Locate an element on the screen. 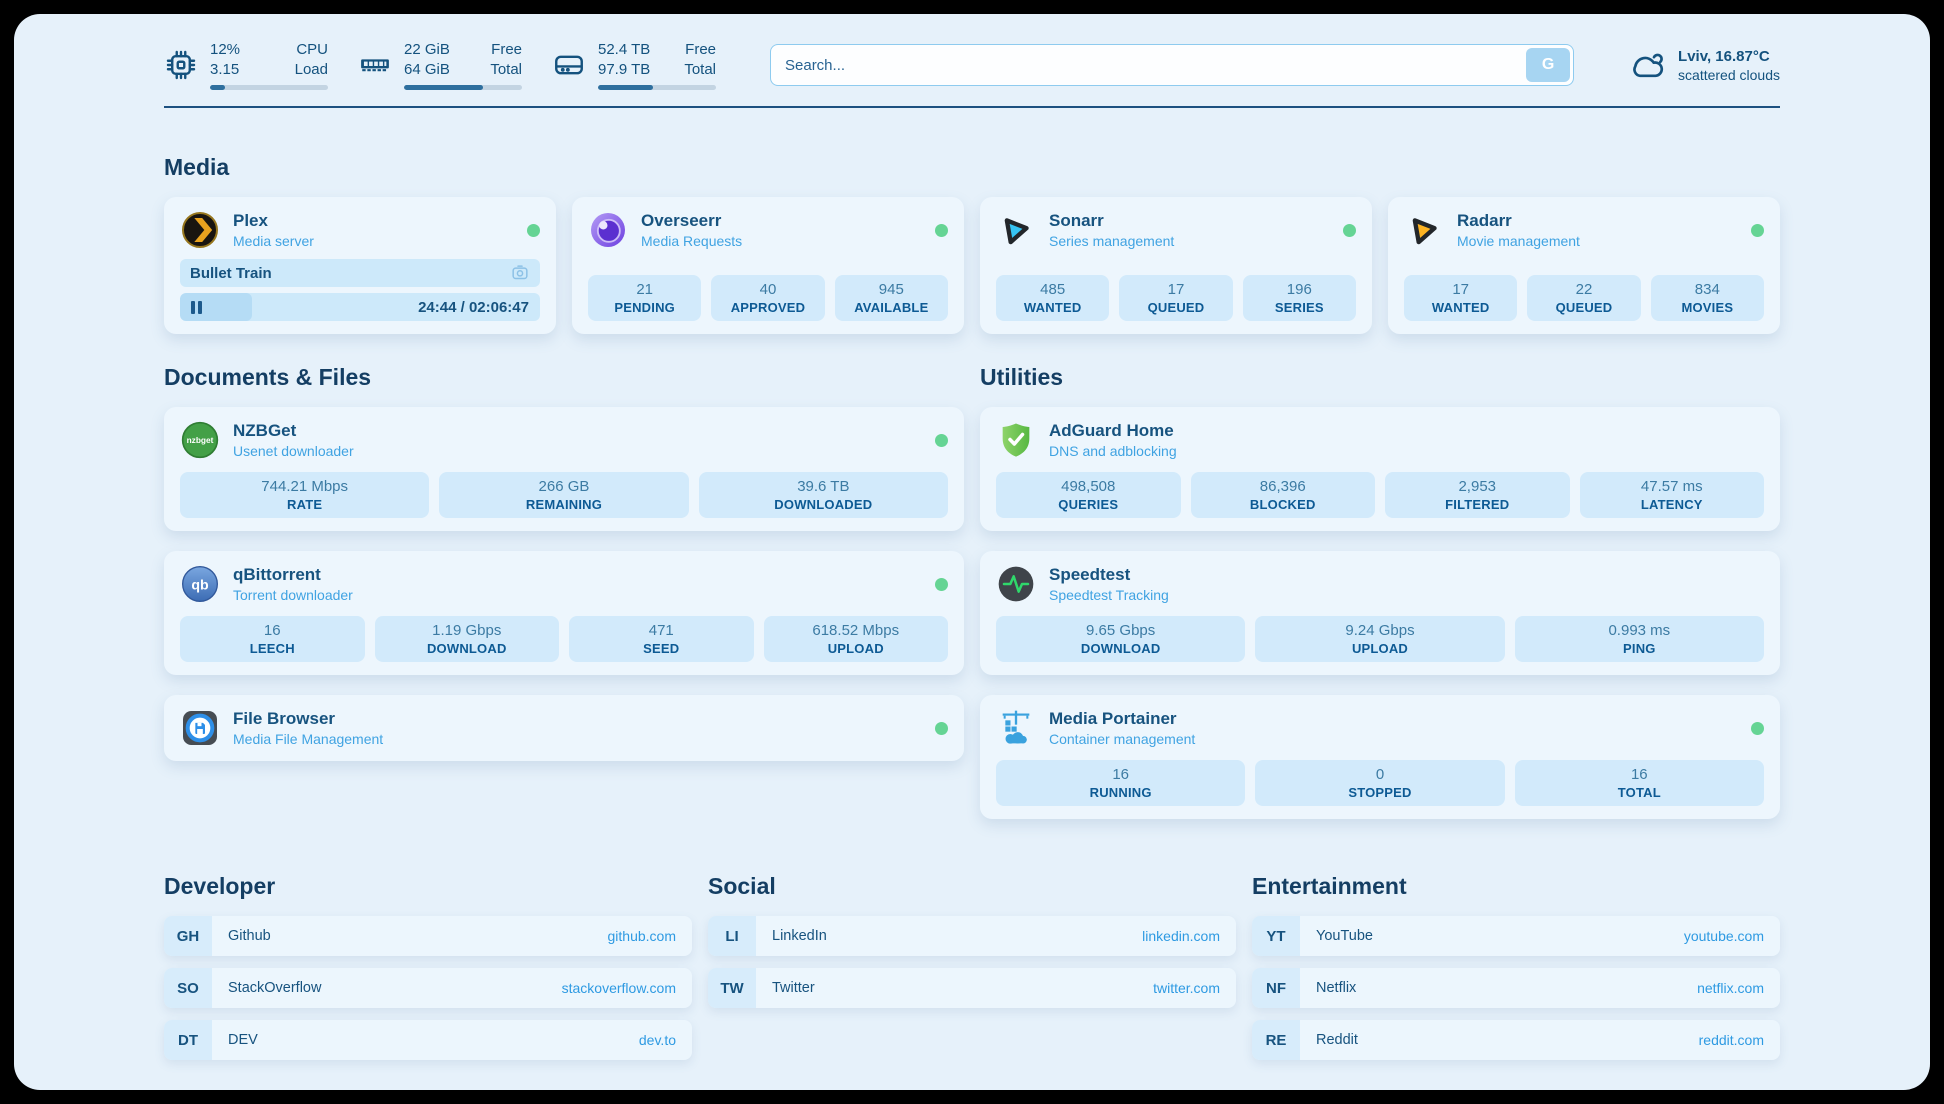  stat-tile: 266 GB REMAINING is located at coordinates (564, 495).